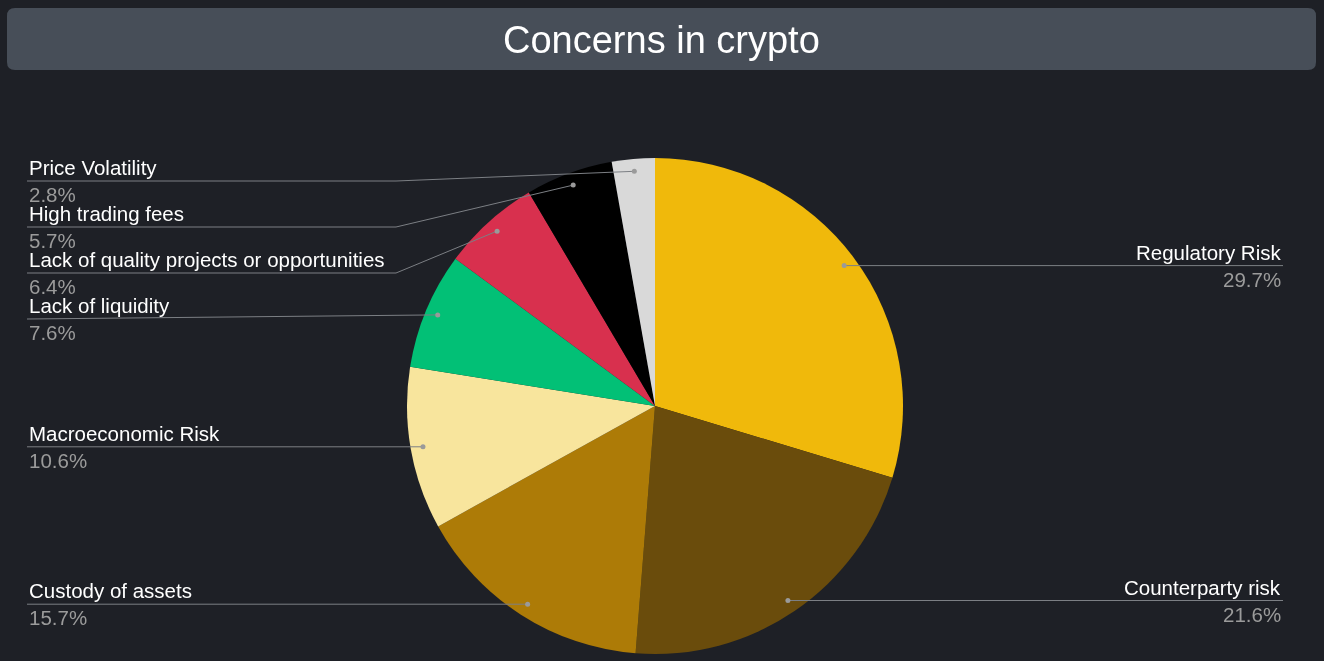  I want to click on chart-title: Concerns in crypto, so click(661, 40).